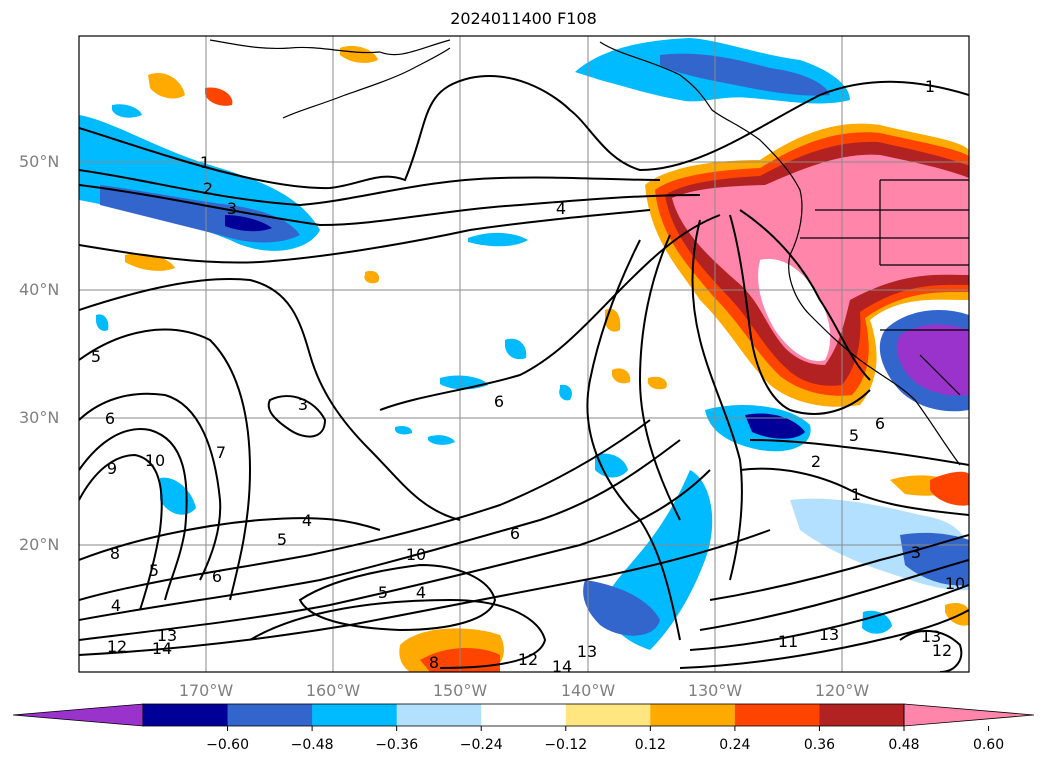 Image resolution: width=1047 pixels, height=765 pixels. What do you see at coordinates (112, 468) in the screenshot?
I see `contour-label: 9` at bounding box center [112, 468].